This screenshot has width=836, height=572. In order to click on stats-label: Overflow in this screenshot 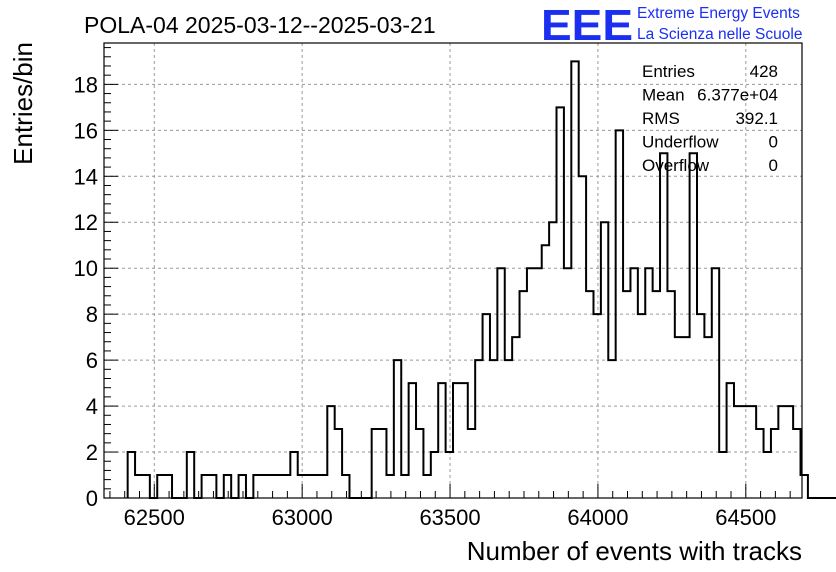, I will do `click(676, 165)`.